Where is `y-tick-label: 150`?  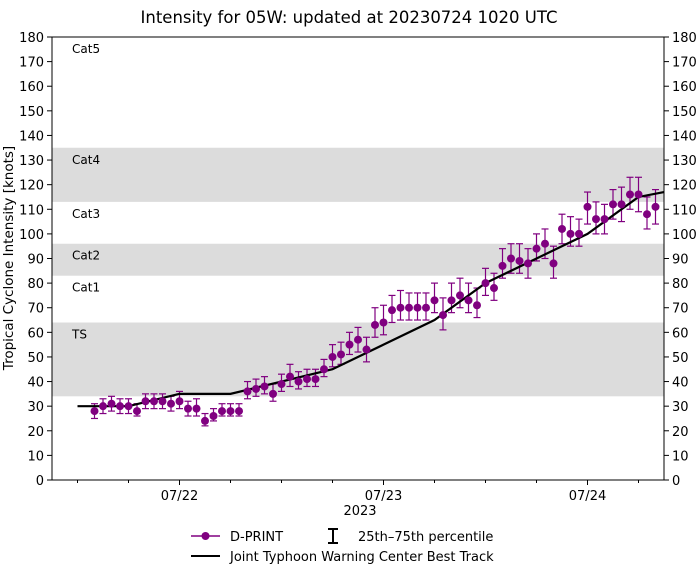 y-tick-label: 150 is located at coordinates (31, 112).